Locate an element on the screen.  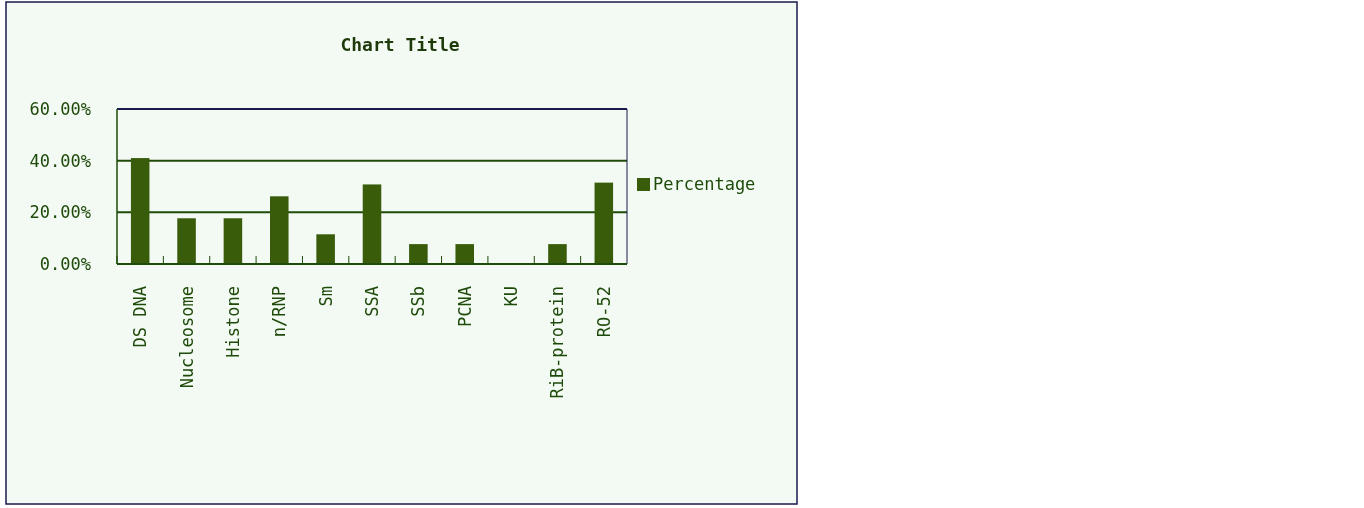
x-tick-label: n/RNP is located at coordinates (279, 312).